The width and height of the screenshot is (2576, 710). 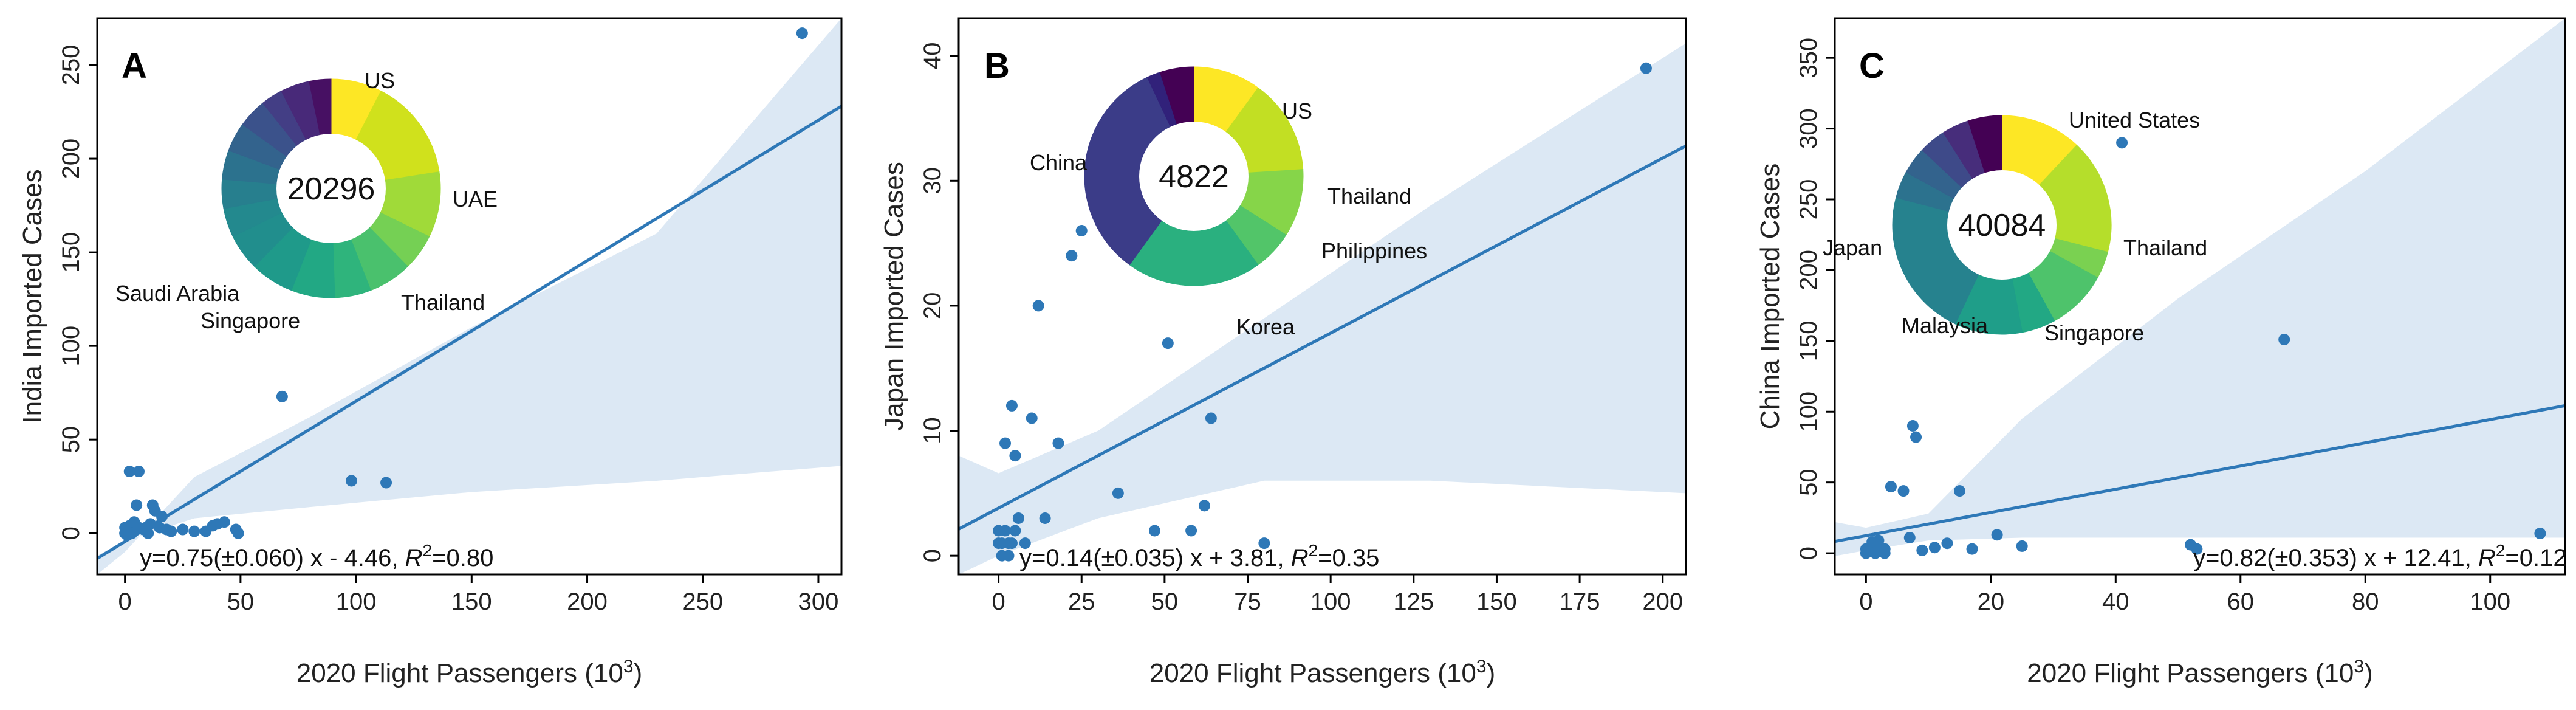 What do you see at coordinates (71, 159) in the screenshot?
I see `y-tick-label: 200` at bounding box center [71, 159].